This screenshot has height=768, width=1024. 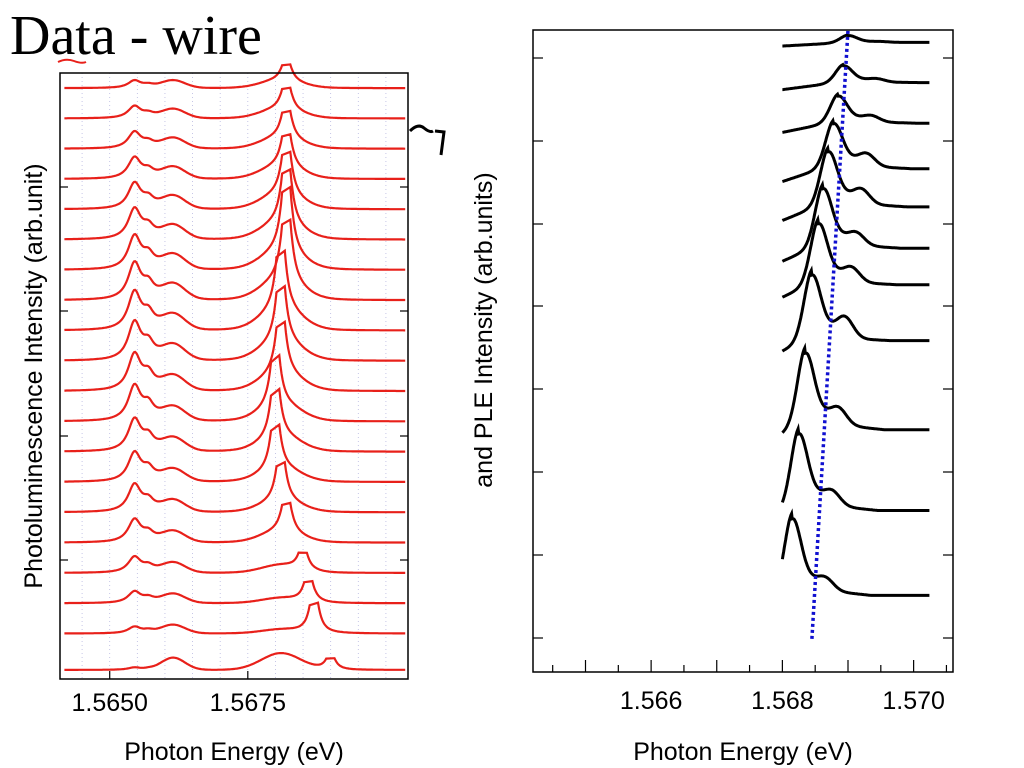 What do you see at coordinates (136, 36) in the screenshot?
I see `slide-title: Data - wire` at bounding box center [136, 36].